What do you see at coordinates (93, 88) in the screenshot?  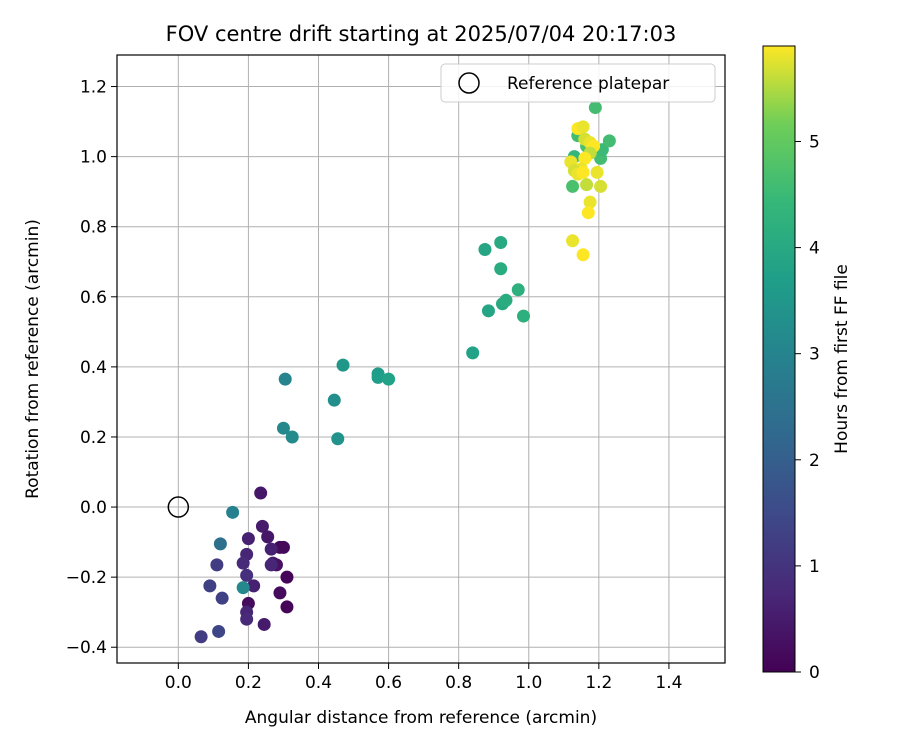 I see `y-tick-label: 1.2` at bounding box center [93, 88].